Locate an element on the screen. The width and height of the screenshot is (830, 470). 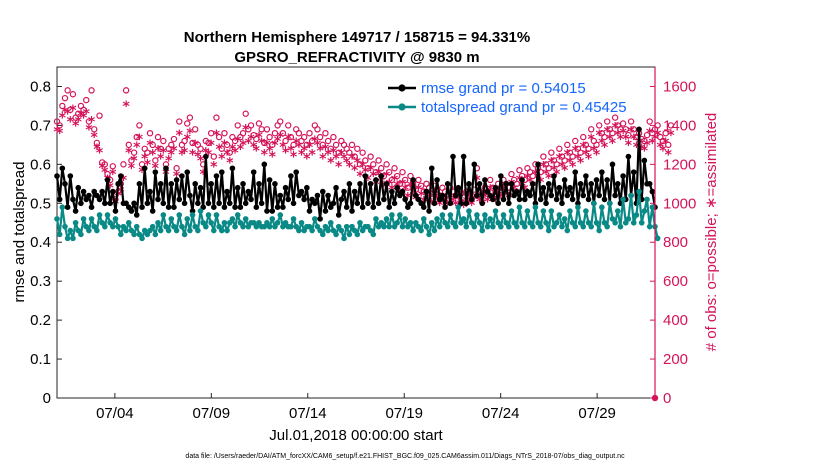
y-left-tick-label: 0.7 is located at coordinates (40, 125).